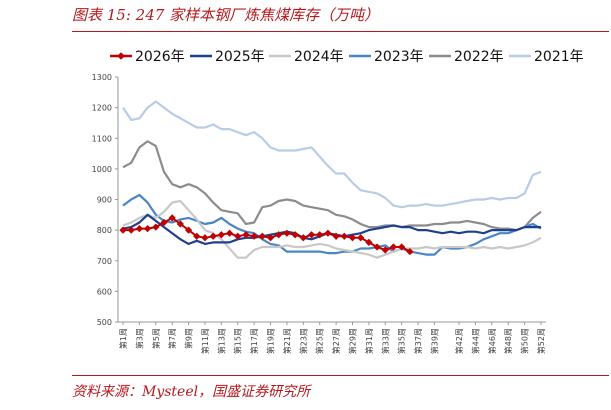 This screenshot has width=611, height=410. Describe the element at coordinates (340, 31) in the screenshot. I see `title-divider` at that location.